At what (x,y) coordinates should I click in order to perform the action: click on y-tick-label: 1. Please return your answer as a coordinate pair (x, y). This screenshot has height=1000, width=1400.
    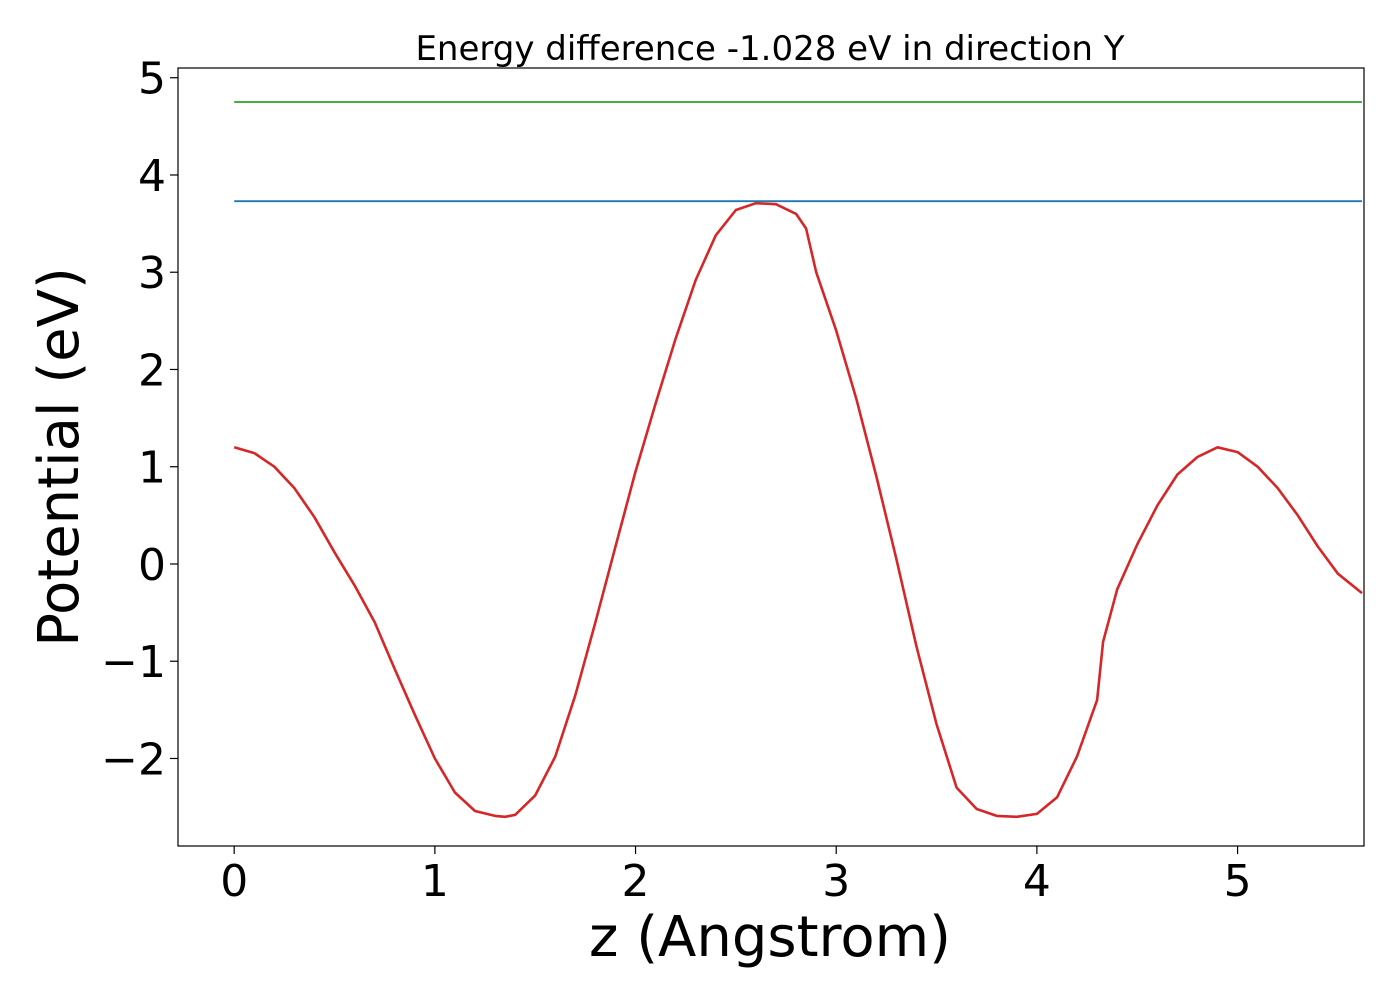
    Looking at the image, I should click on (152, 468).